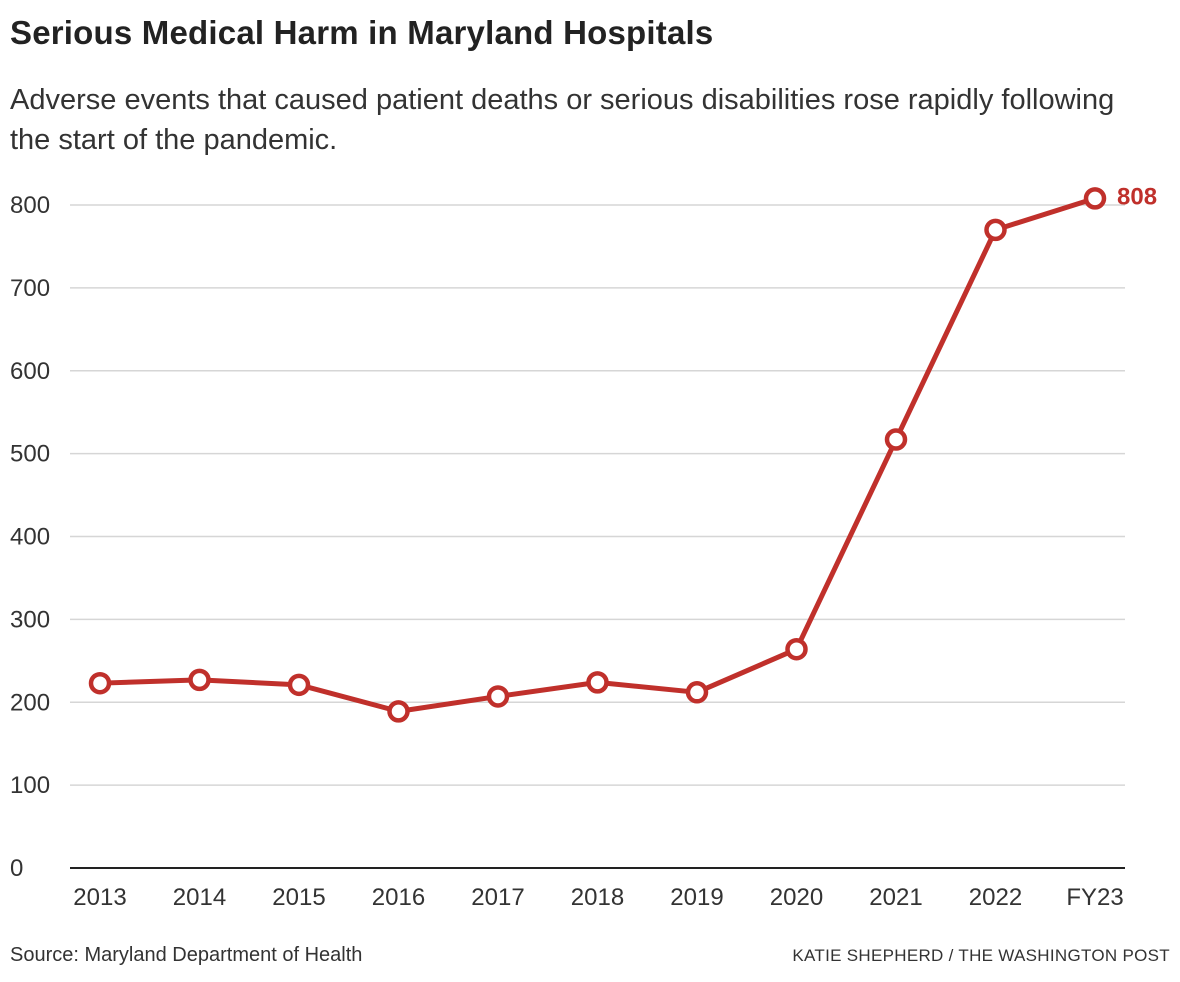  I want to click on y-axis-labels: 0 100 200 300 400 500 600 700 800, so click(30, 537).